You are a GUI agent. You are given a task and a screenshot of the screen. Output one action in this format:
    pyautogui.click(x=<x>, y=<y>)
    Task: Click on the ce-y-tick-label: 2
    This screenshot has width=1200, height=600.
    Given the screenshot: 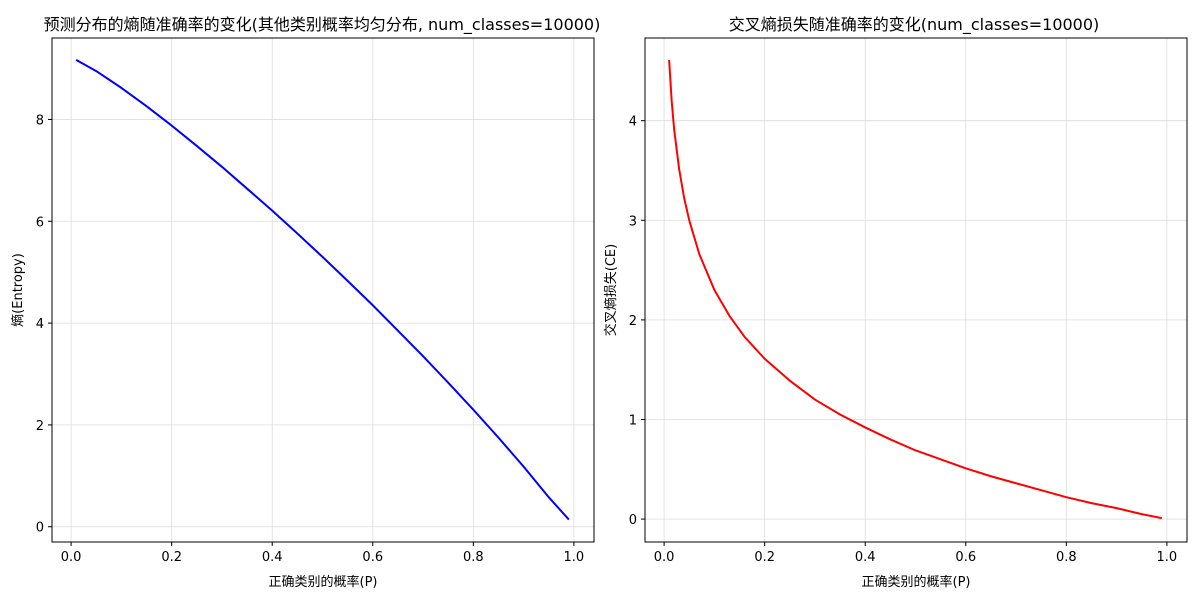 What is the action you would take?
    pyautogui.click(x=633, y=321)
    